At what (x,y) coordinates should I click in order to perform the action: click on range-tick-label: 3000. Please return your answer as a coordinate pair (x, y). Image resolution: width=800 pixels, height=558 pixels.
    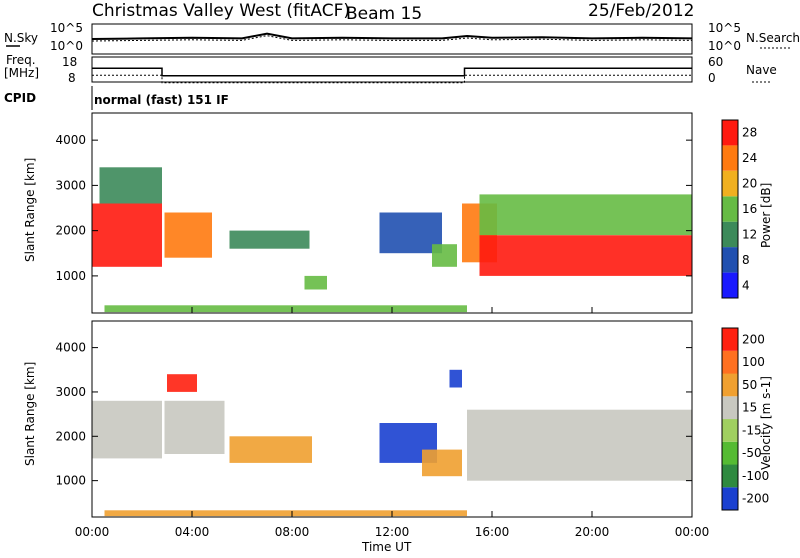
    Looking at the image, I should click on (70, 392).